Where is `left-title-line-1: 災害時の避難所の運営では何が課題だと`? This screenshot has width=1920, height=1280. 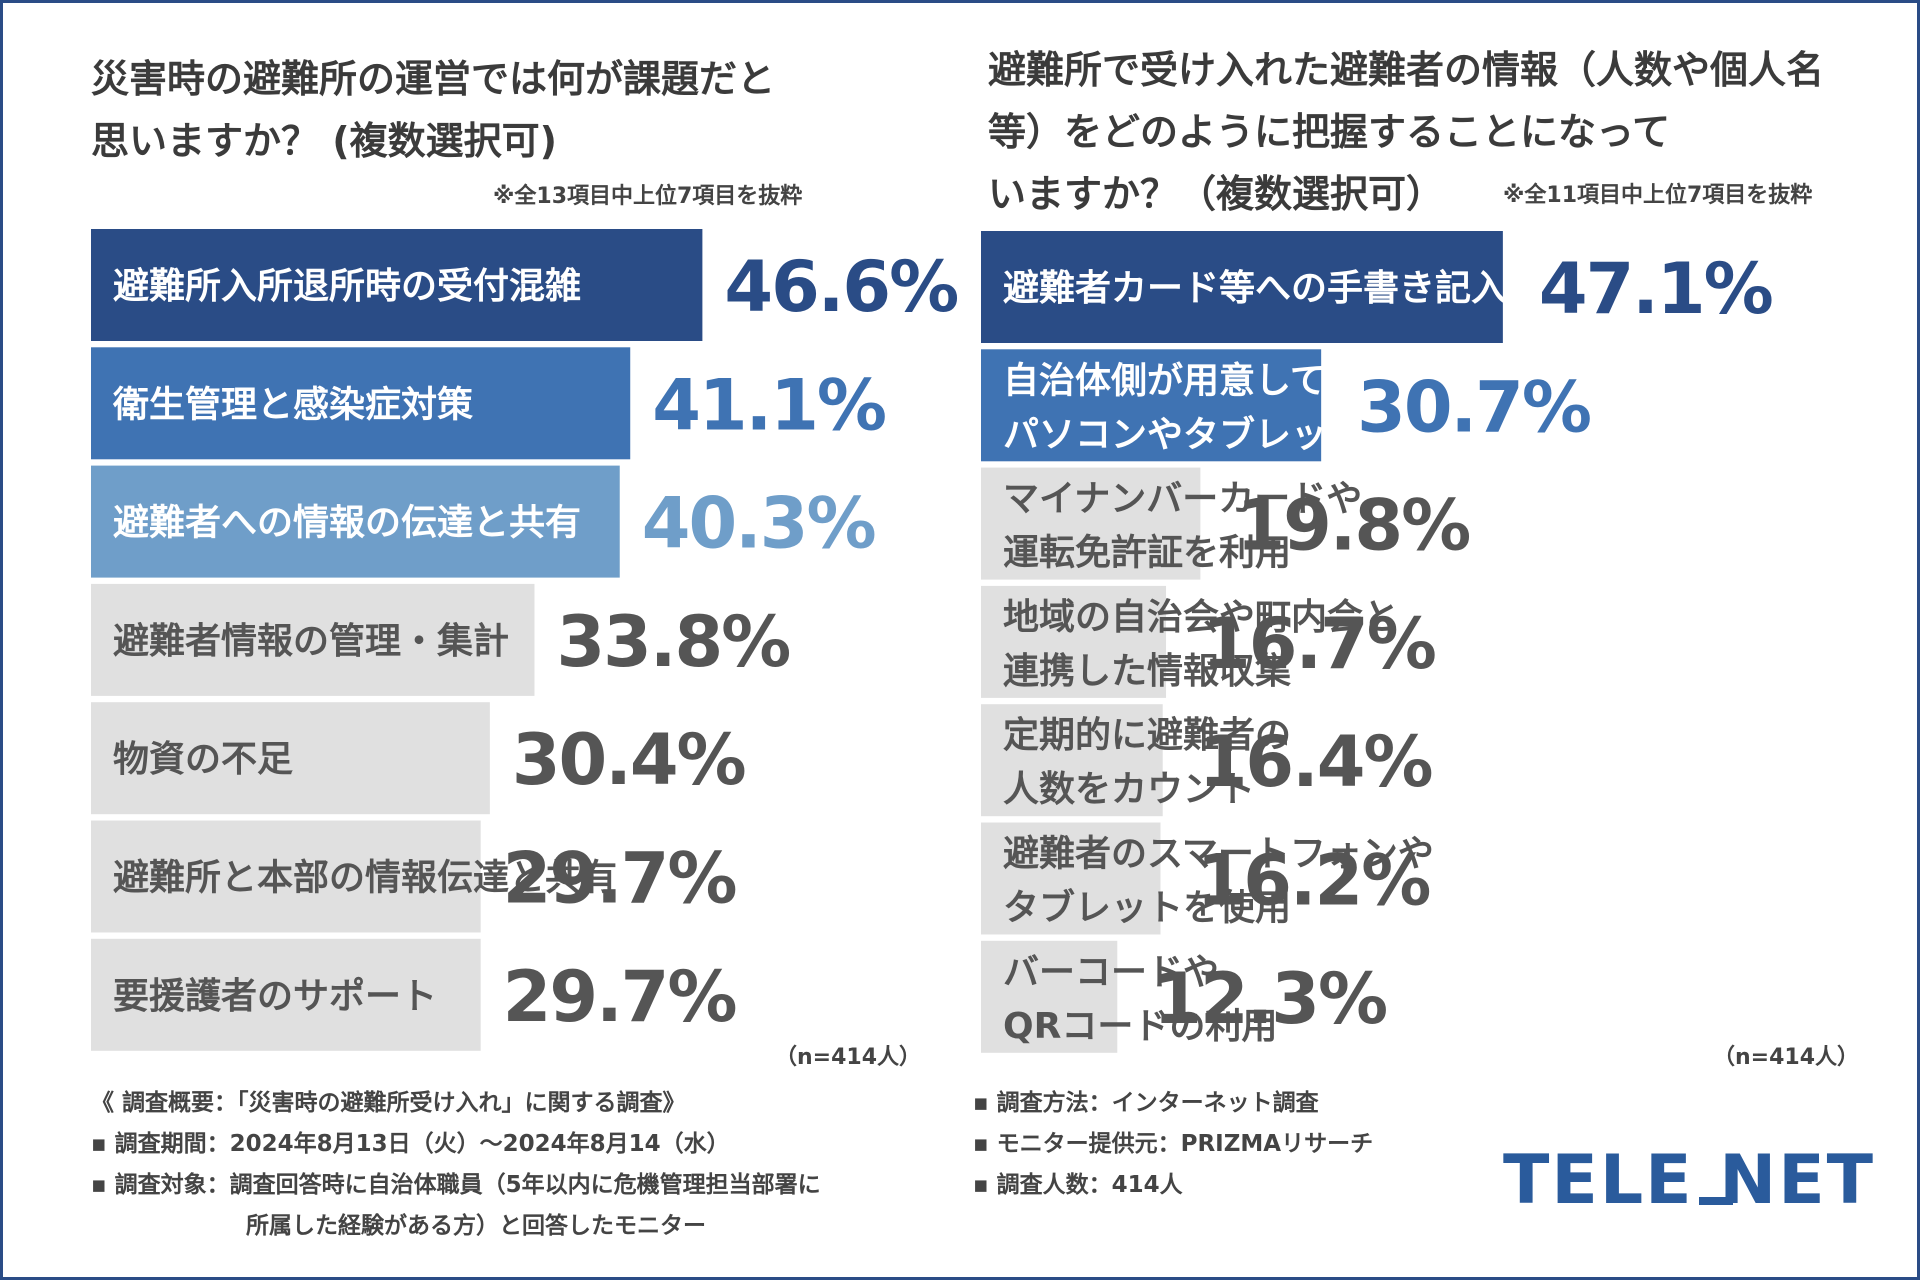
left-title-line-1: 災害時の避難所の運営では何が課題だと is located at coordinates (433, 79).